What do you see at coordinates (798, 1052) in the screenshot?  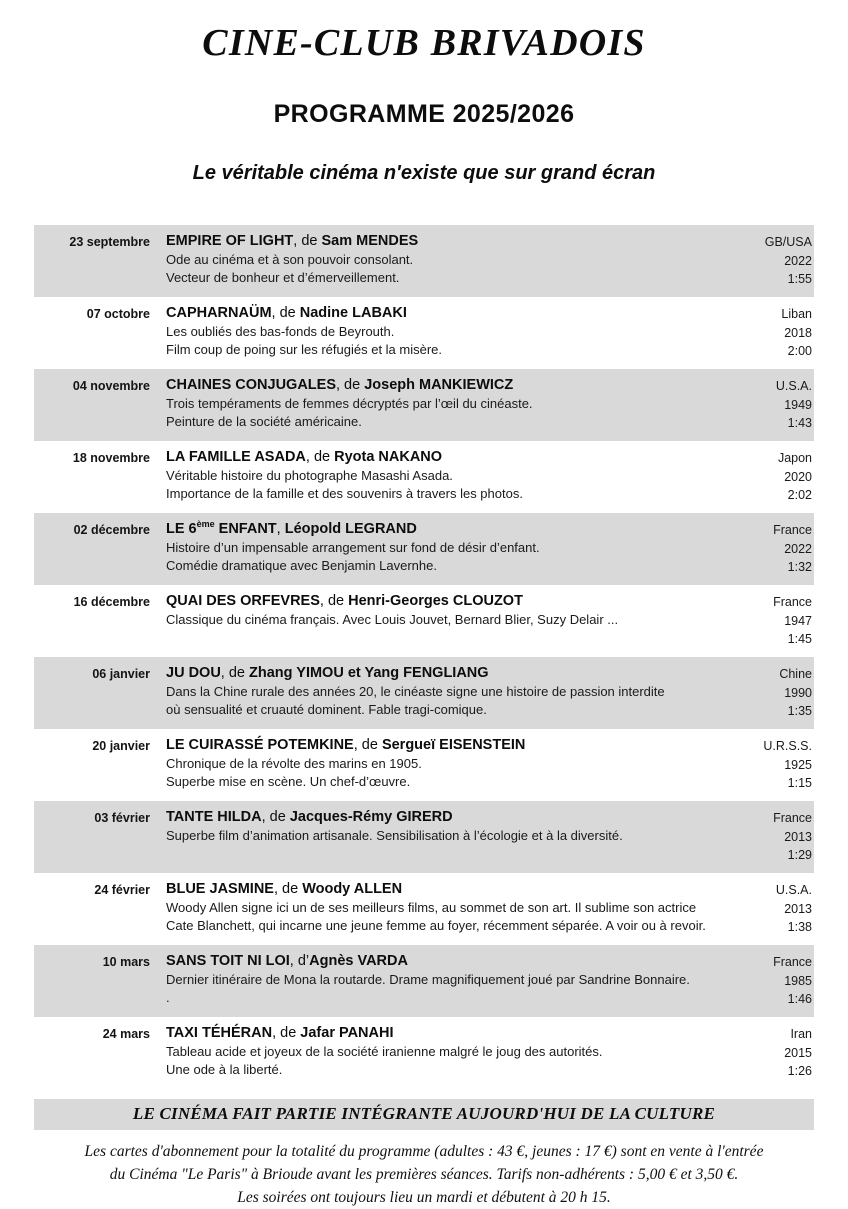 I see `film-year: 2015` at bounding box center [798, 1052].